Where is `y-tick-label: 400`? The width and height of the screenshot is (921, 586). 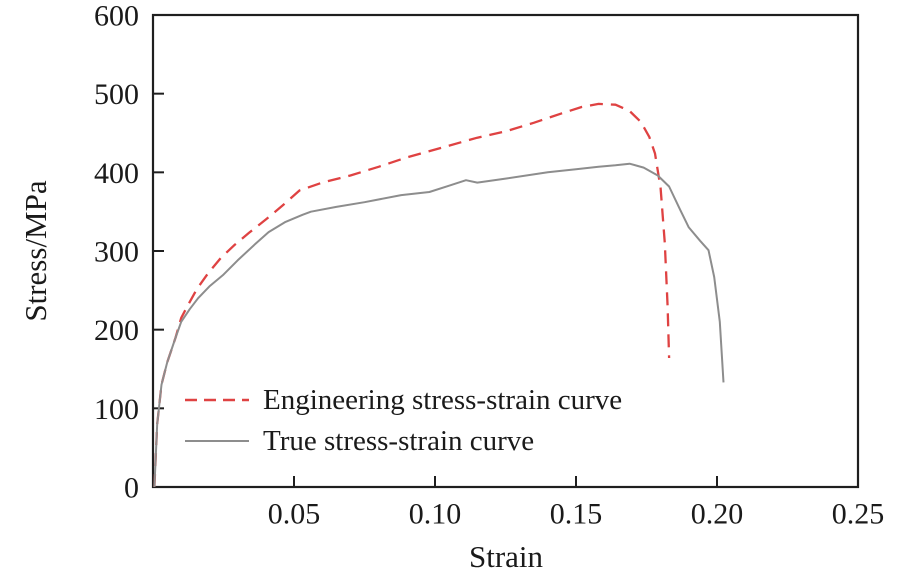 y-tick-label: 400 is located at coordinates (116, 173).